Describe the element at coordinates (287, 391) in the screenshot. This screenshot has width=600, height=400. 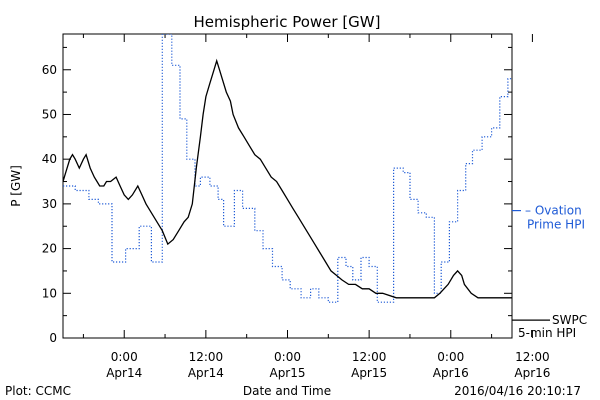
I see `x-axis-label: Date and Time` at that location.